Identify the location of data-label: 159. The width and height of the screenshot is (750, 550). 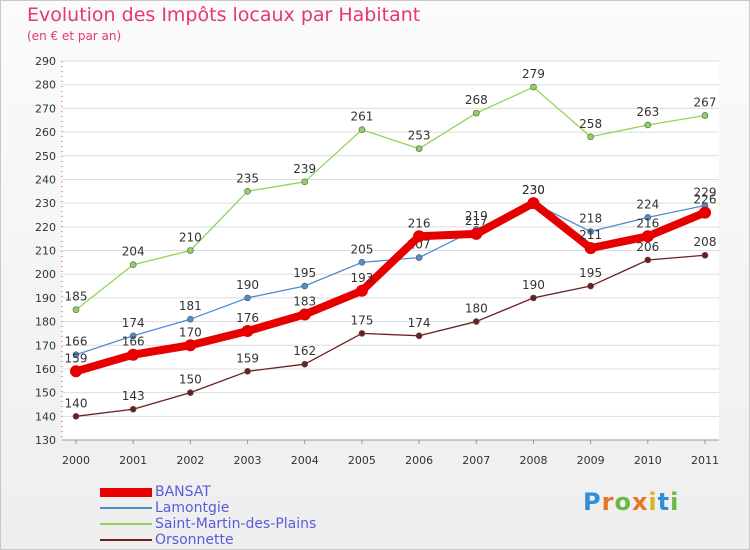
(76, 358).